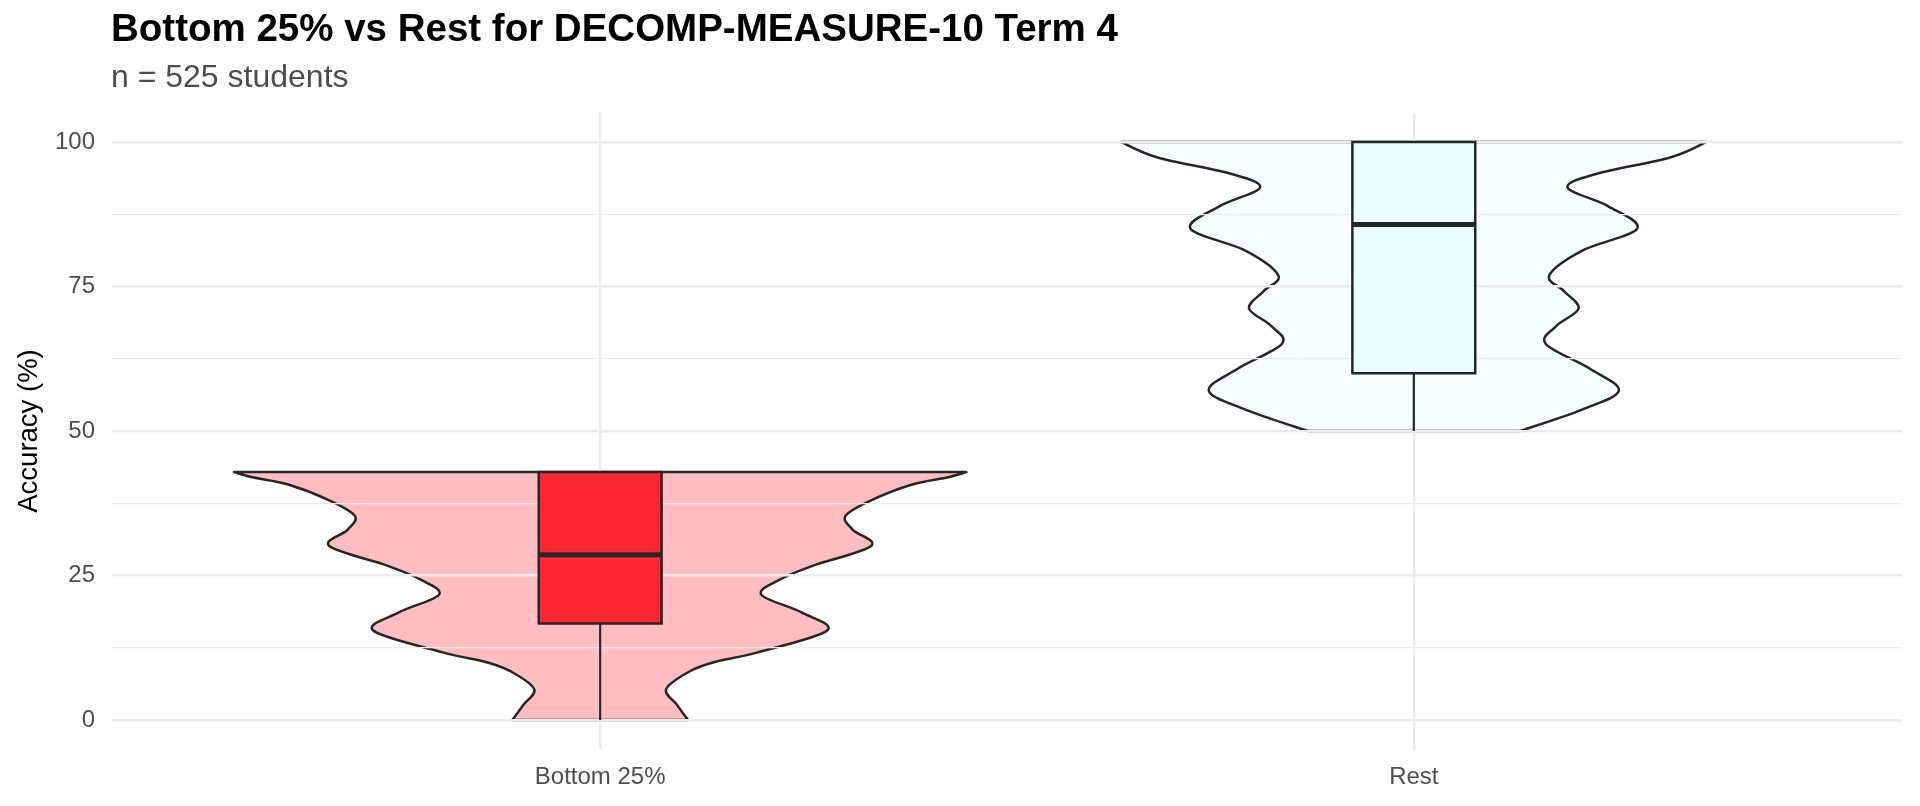 The width and height of the screenshot is (1920, 806). Describe the element at coordinates (81, 429) in the screenshot. I see `y-tick-label: 50` at that location.